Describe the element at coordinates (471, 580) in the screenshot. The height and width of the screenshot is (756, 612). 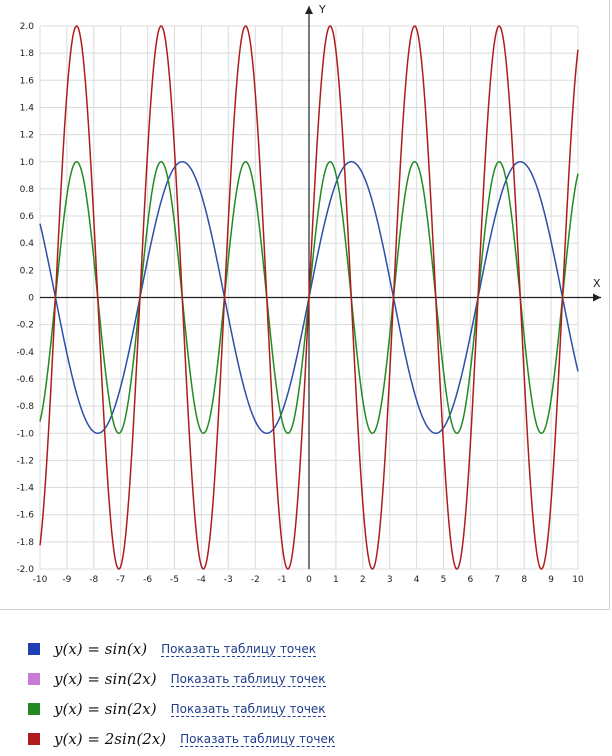
I see `x-tick-label: 6` at that location.